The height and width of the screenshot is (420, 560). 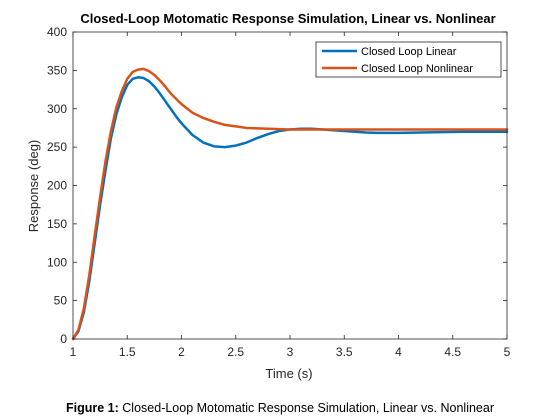 What do you see at coordinates (73, 352) in the screenshot?
I see `x-tick-label: 1` at bounding box center [73, 352].